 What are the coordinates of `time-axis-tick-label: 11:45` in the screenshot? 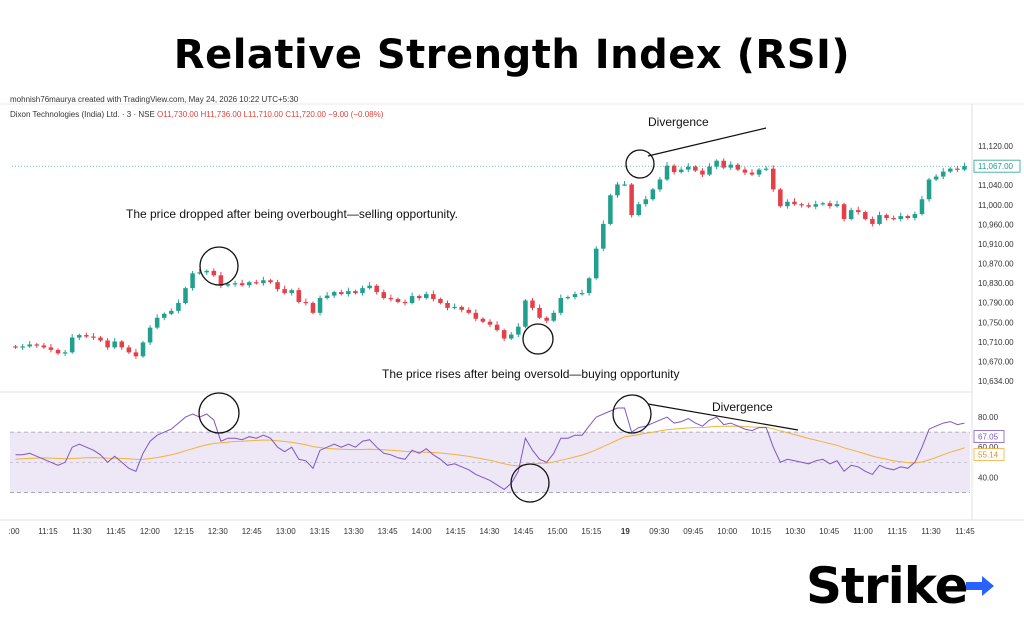 It's located at (965, 531).